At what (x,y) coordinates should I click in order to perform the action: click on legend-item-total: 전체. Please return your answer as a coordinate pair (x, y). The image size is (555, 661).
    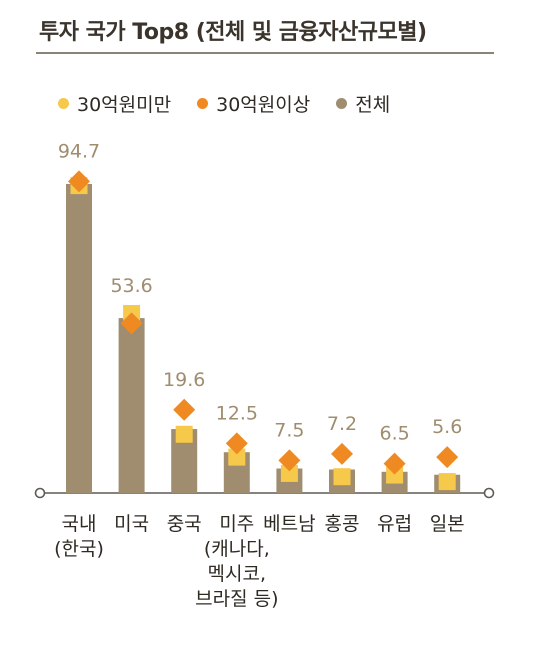
    Looking at the image, I should click on (363, 103).